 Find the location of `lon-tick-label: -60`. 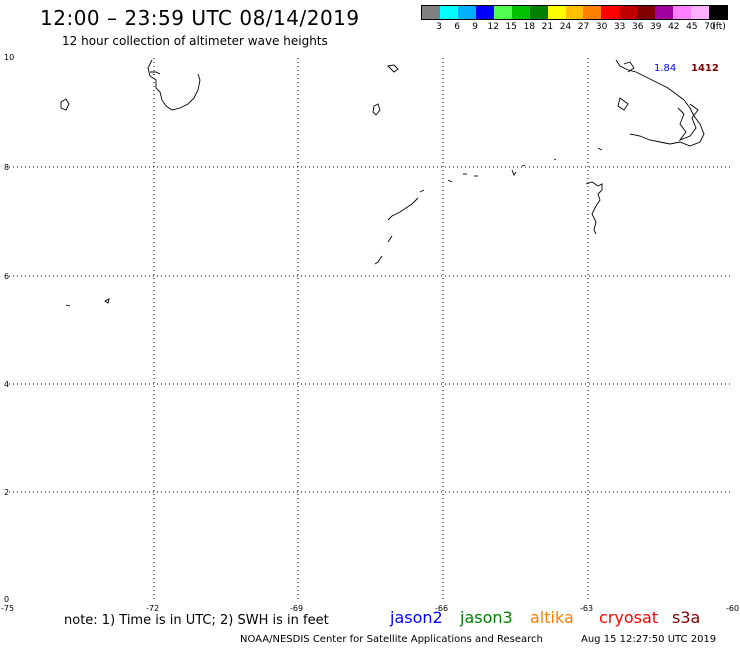

lon-tick-label: -60 is located at coordinates (732, 608).